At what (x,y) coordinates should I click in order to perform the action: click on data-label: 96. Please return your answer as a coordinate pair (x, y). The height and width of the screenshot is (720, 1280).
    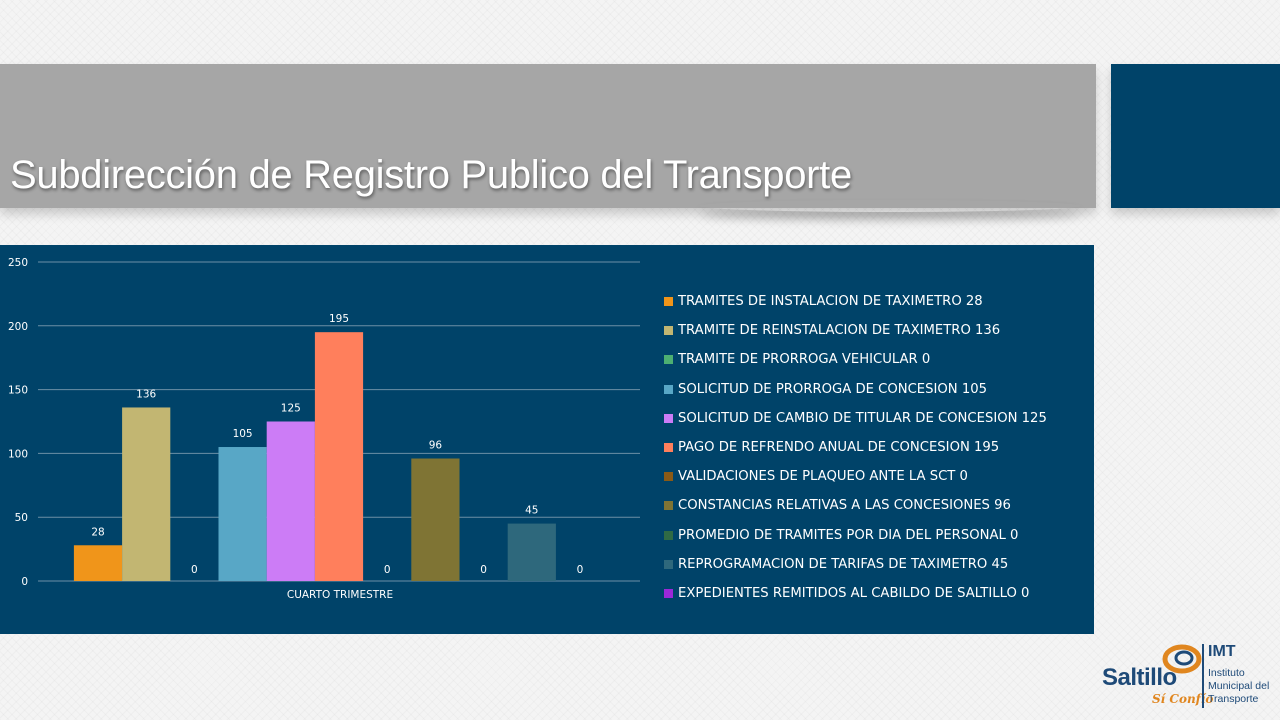
    Looking at the image, I should click on (436, 446).